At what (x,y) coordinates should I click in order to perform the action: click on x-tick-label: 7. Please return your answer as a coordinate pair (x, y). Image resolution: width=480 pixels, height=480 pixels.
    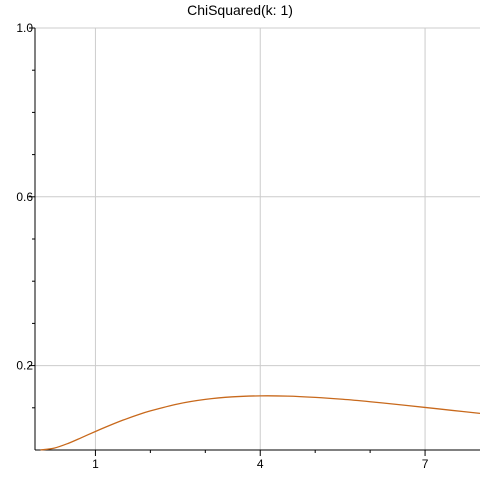
    Looking at the image, I should click on (425, 464).